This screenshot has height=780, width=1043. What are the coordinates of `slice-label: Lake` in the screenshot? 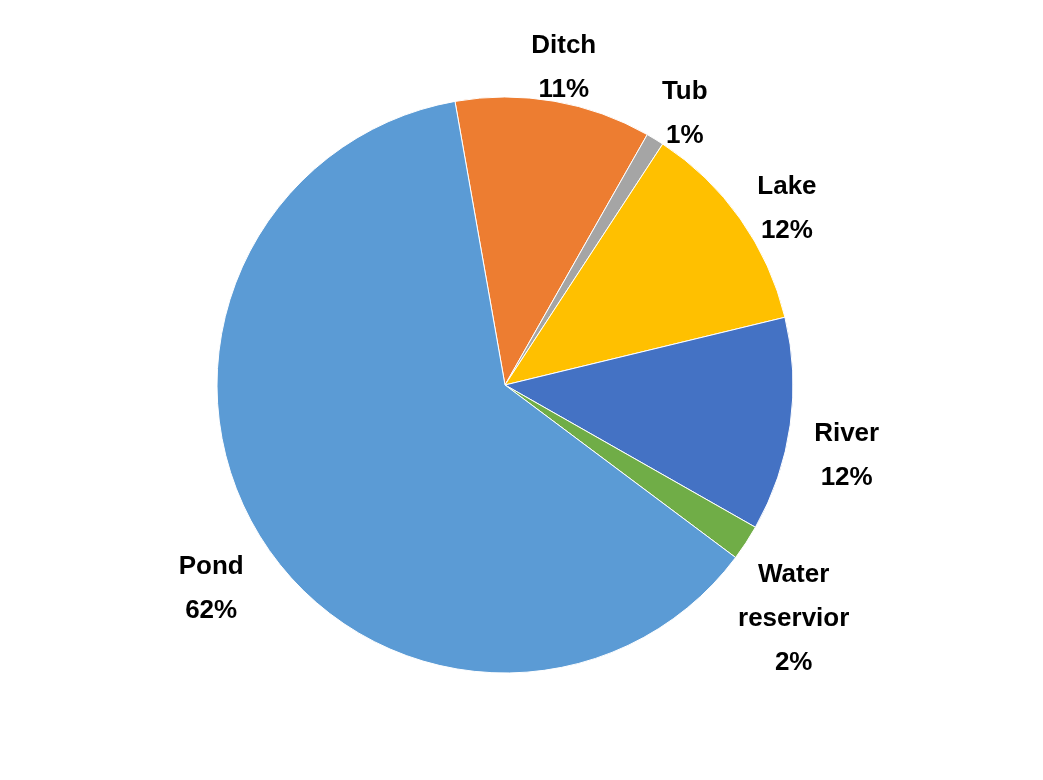 It's located at (787, 185).